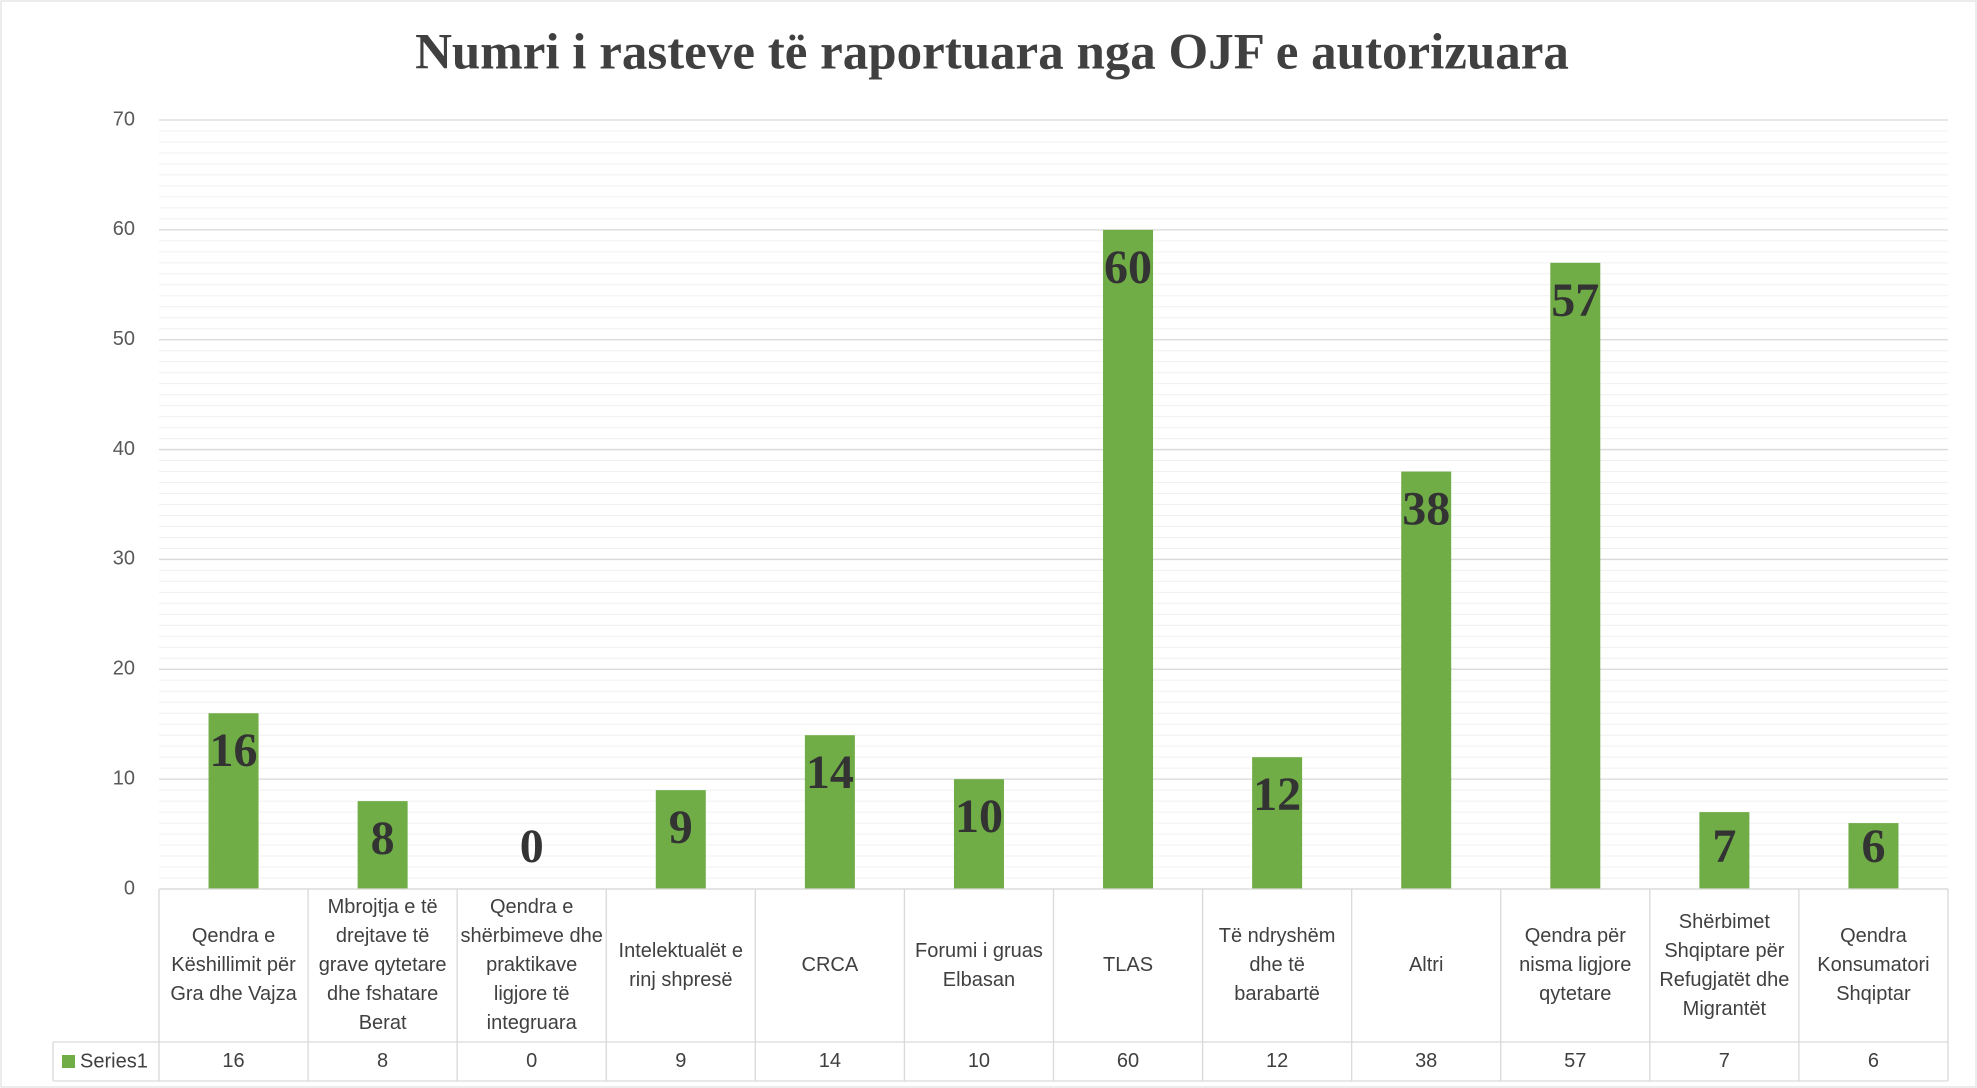 Image resolution: width=1977 pixels, height=1088 pixels. Describe the element at coordinates (829, 1061) in the screenshot. I see `table-value: 14` at that location.